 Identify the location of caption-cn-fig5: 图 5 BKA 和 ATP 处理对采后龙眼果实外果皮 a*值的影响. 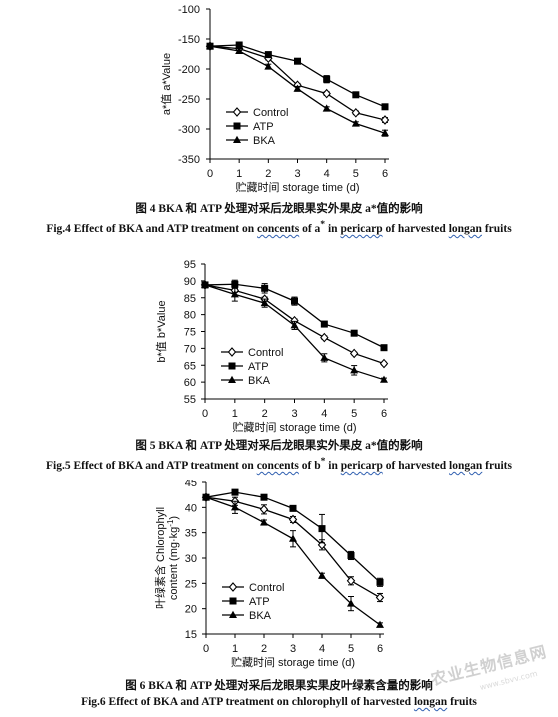
(279, 446).